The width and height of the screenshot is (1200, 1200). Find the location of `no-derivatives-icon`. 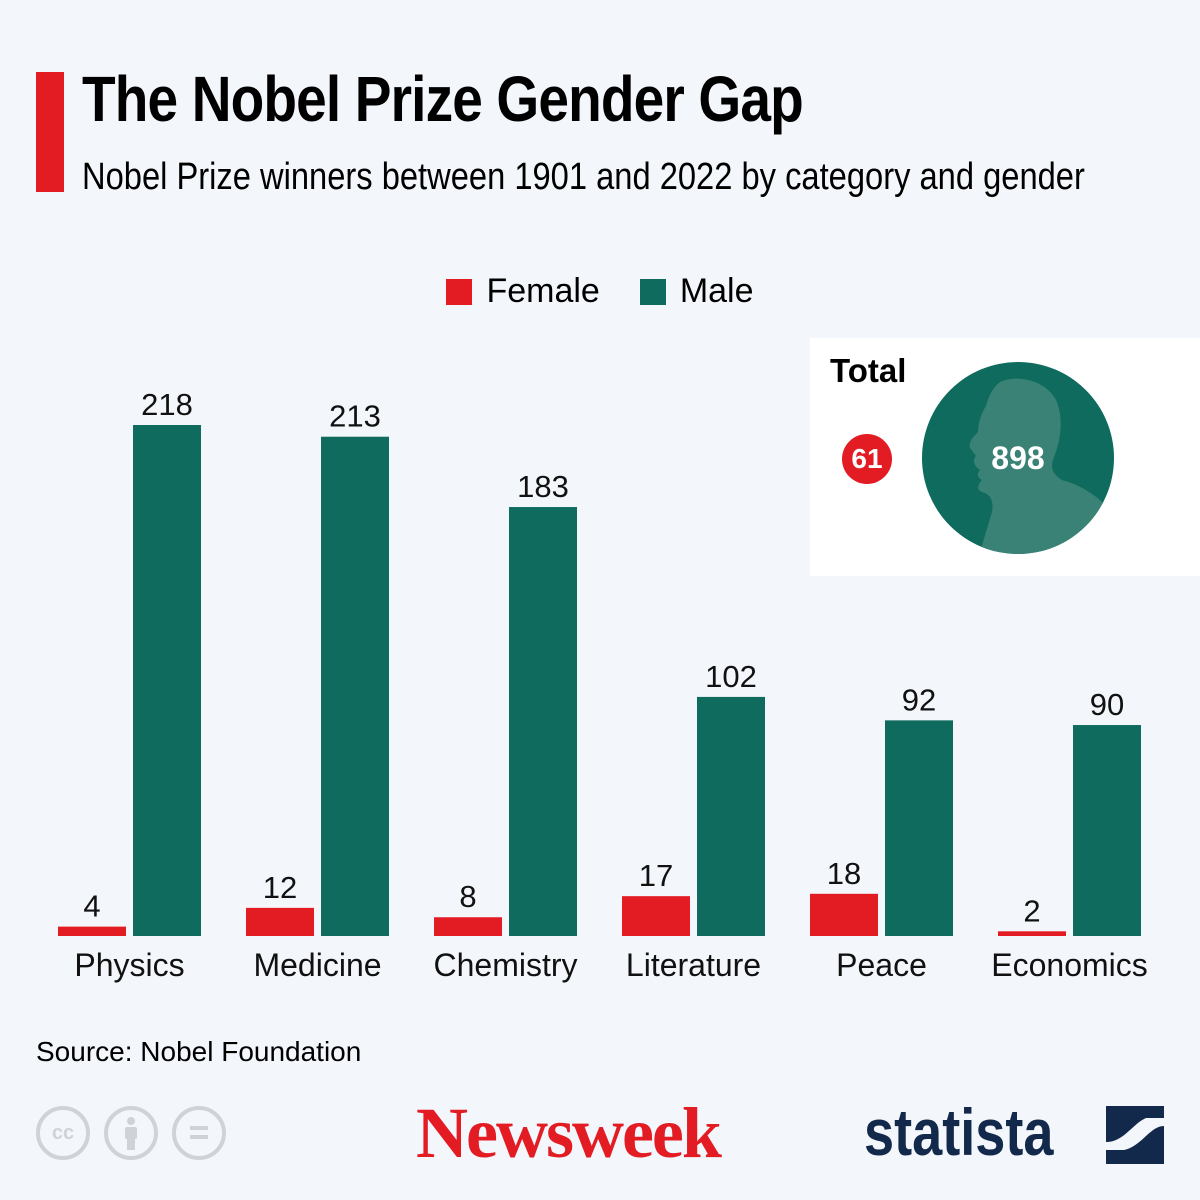

no-derivatives-icon is located at coordinates (199, 1133).